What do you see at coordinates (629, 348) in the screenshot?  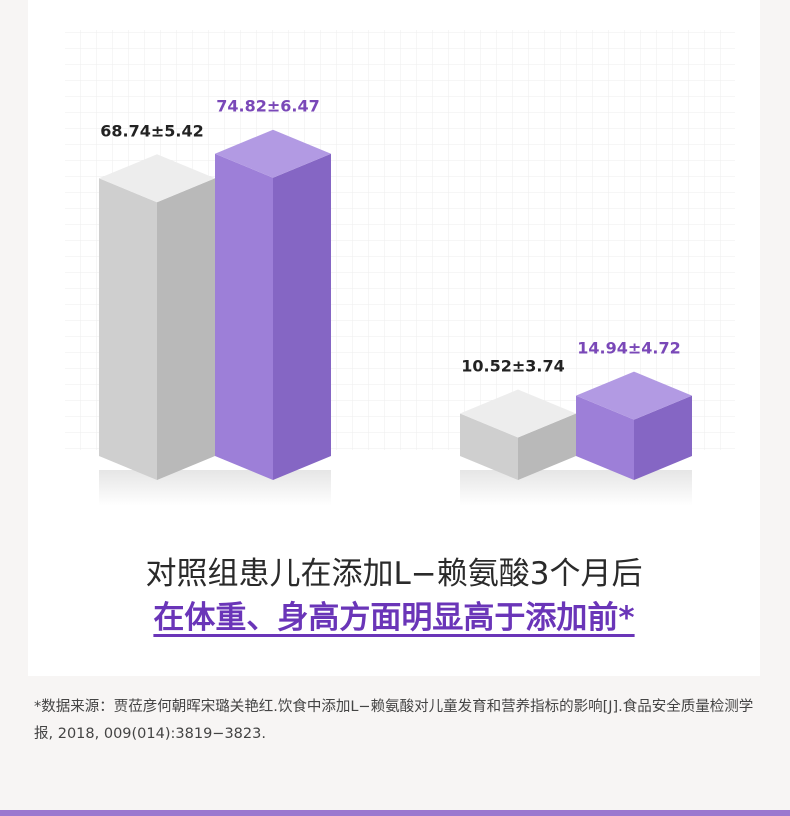 I see `bar-value-label: 14.94±4.72` at bounding box center [629, 348].